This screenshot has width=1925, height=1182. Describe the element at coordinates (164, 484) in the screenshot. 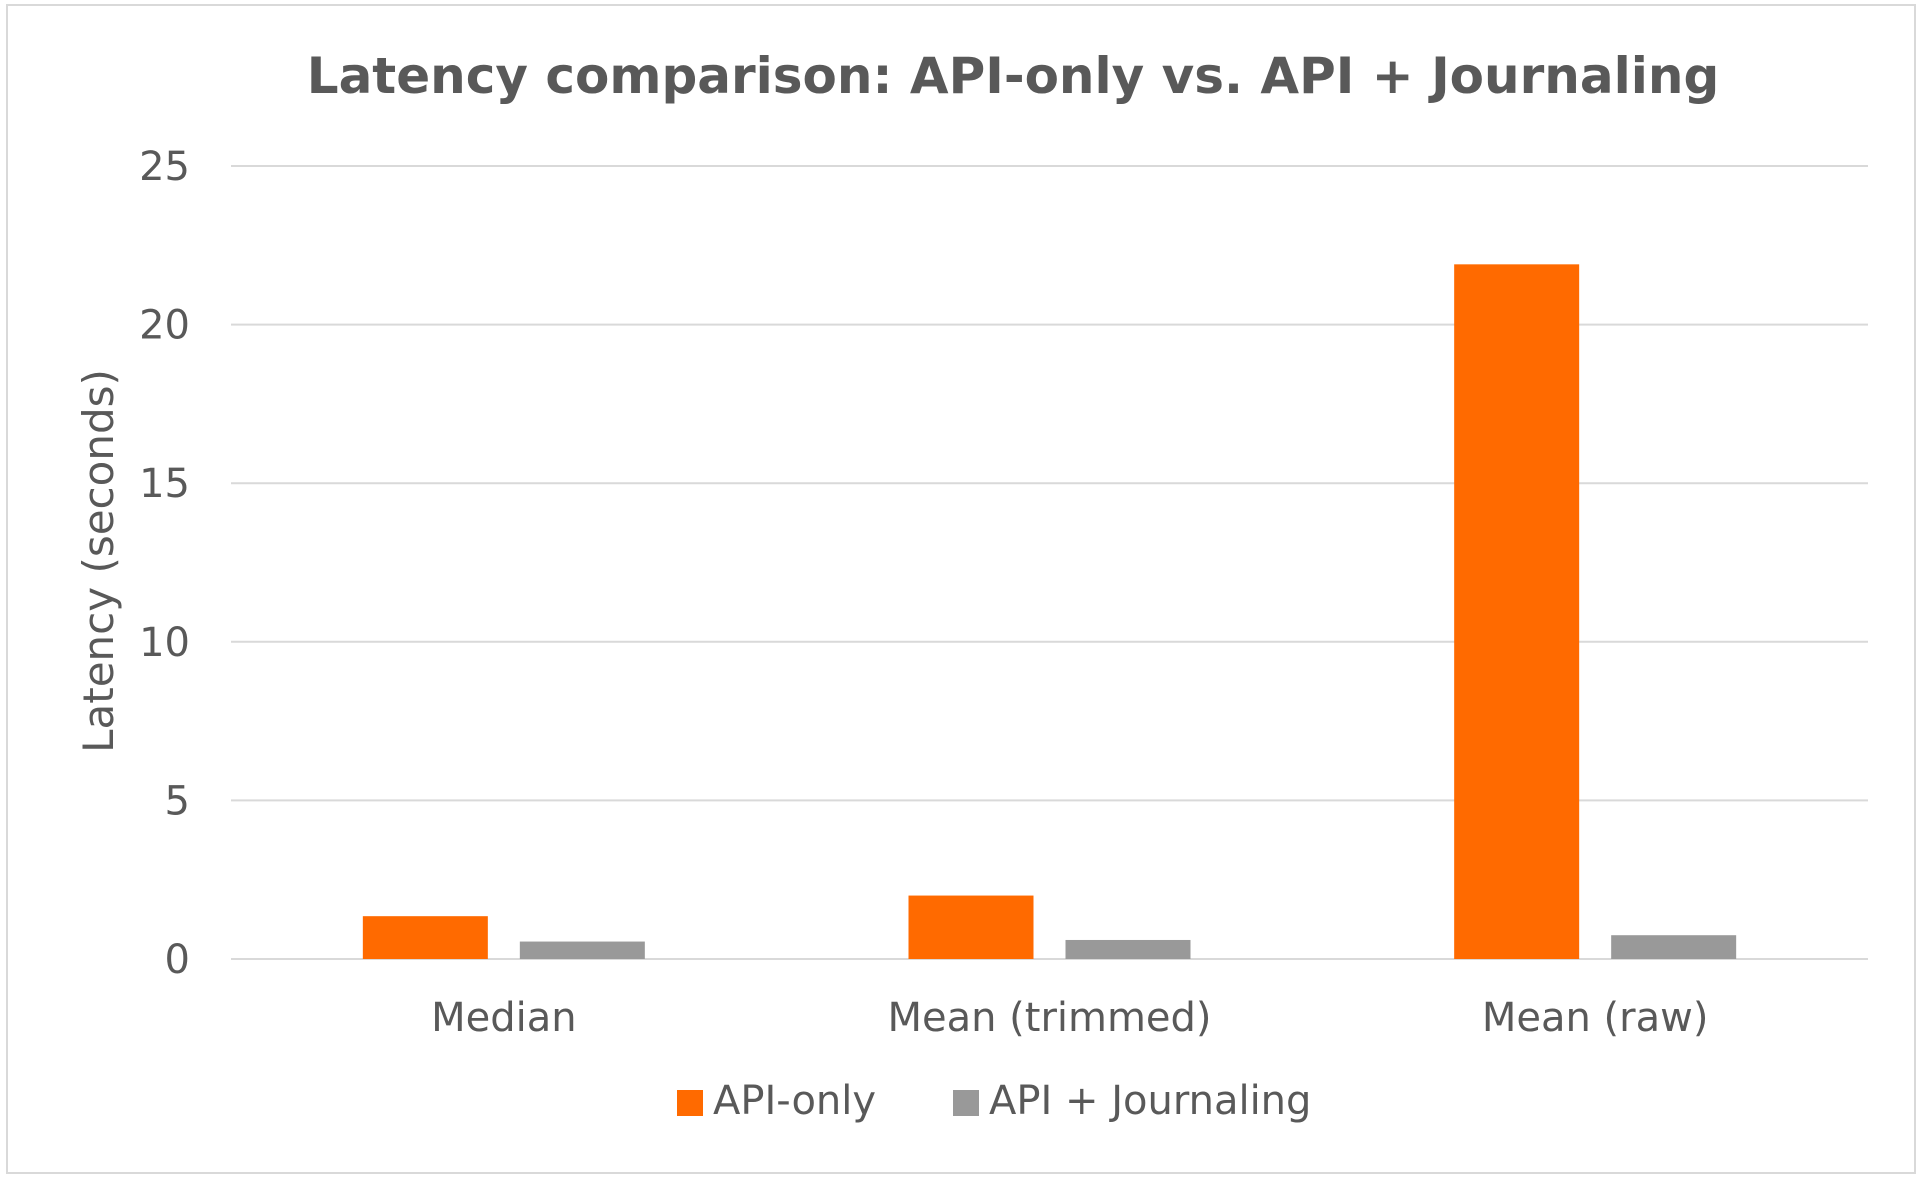

I see `y-tick-label: 15` at that location.